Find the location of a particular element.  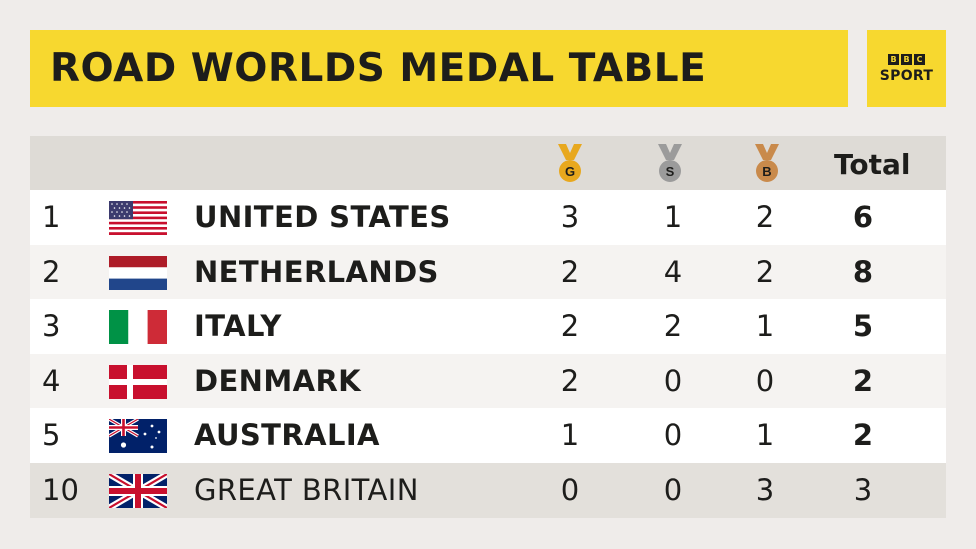

gold-medal-icon: G is located at coordinates (570, 163).